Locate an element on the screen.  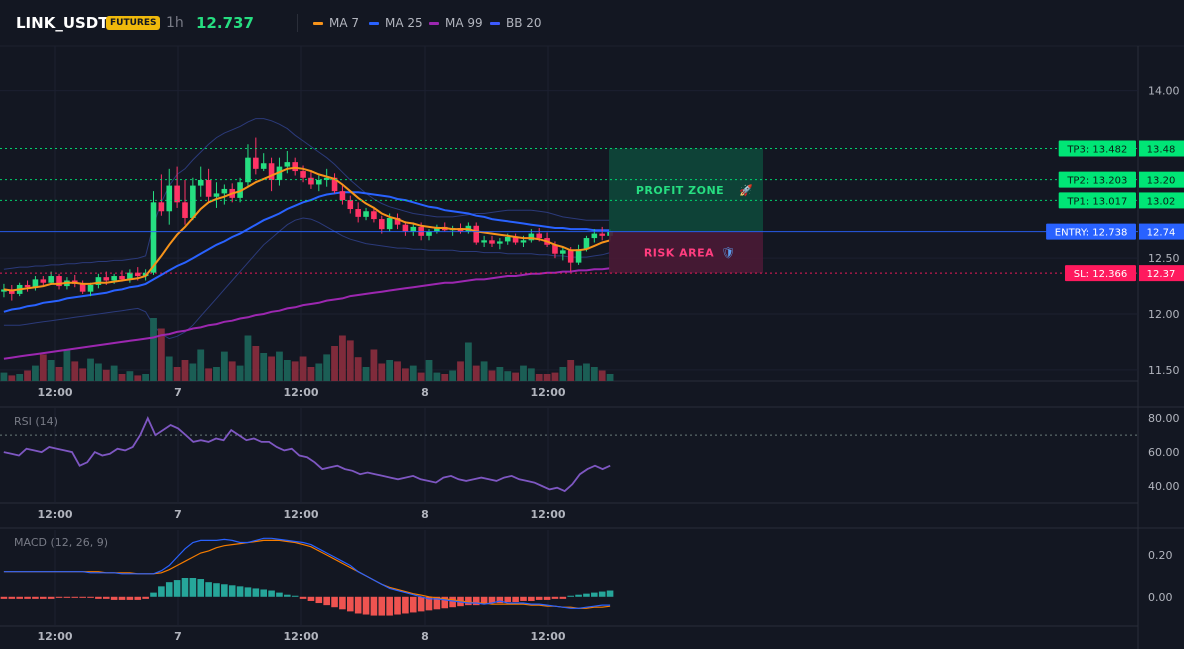
bb-lower-line is located at coordinates (307, 278).